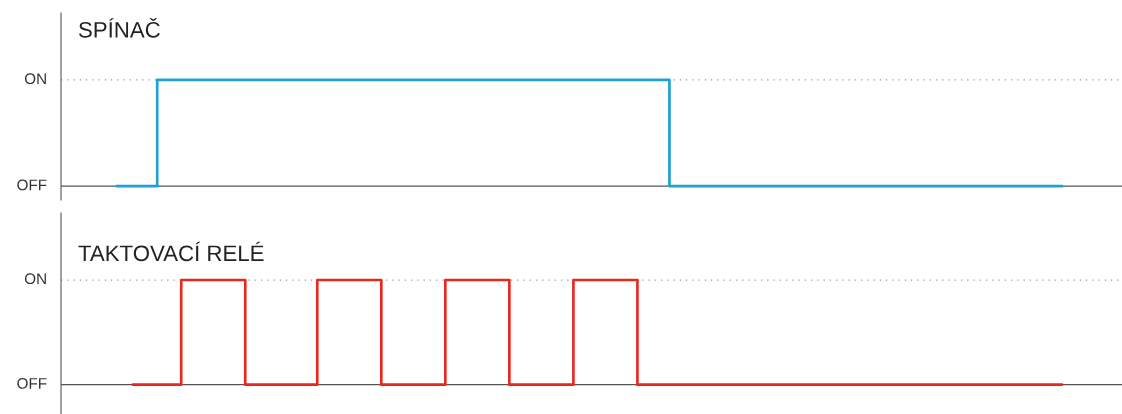 This screenshot has height=414, width=1122. I want to click on chart-title: SPÍNAČ, so click(119, 28).